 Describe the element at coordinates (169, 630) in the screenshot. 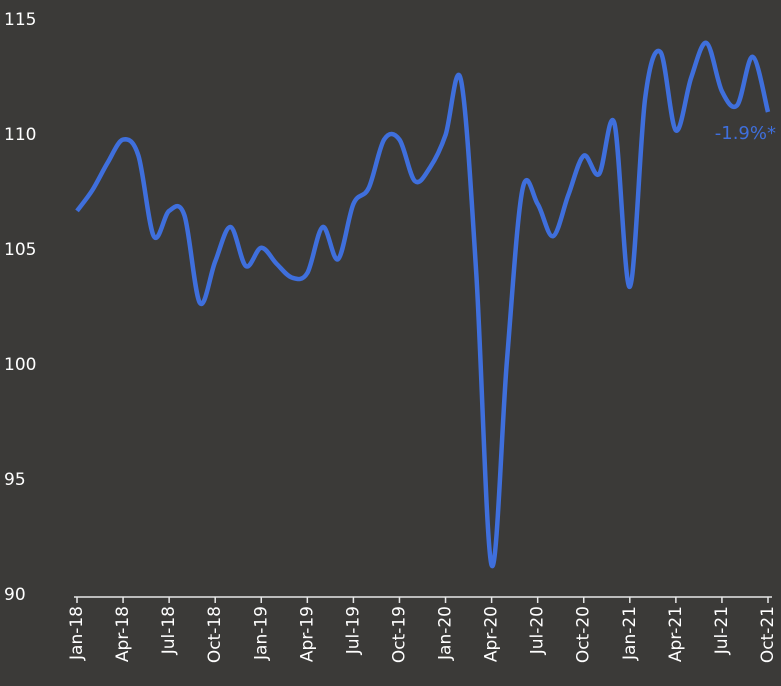

I see `x-tick-label: Jul-18` at that location.